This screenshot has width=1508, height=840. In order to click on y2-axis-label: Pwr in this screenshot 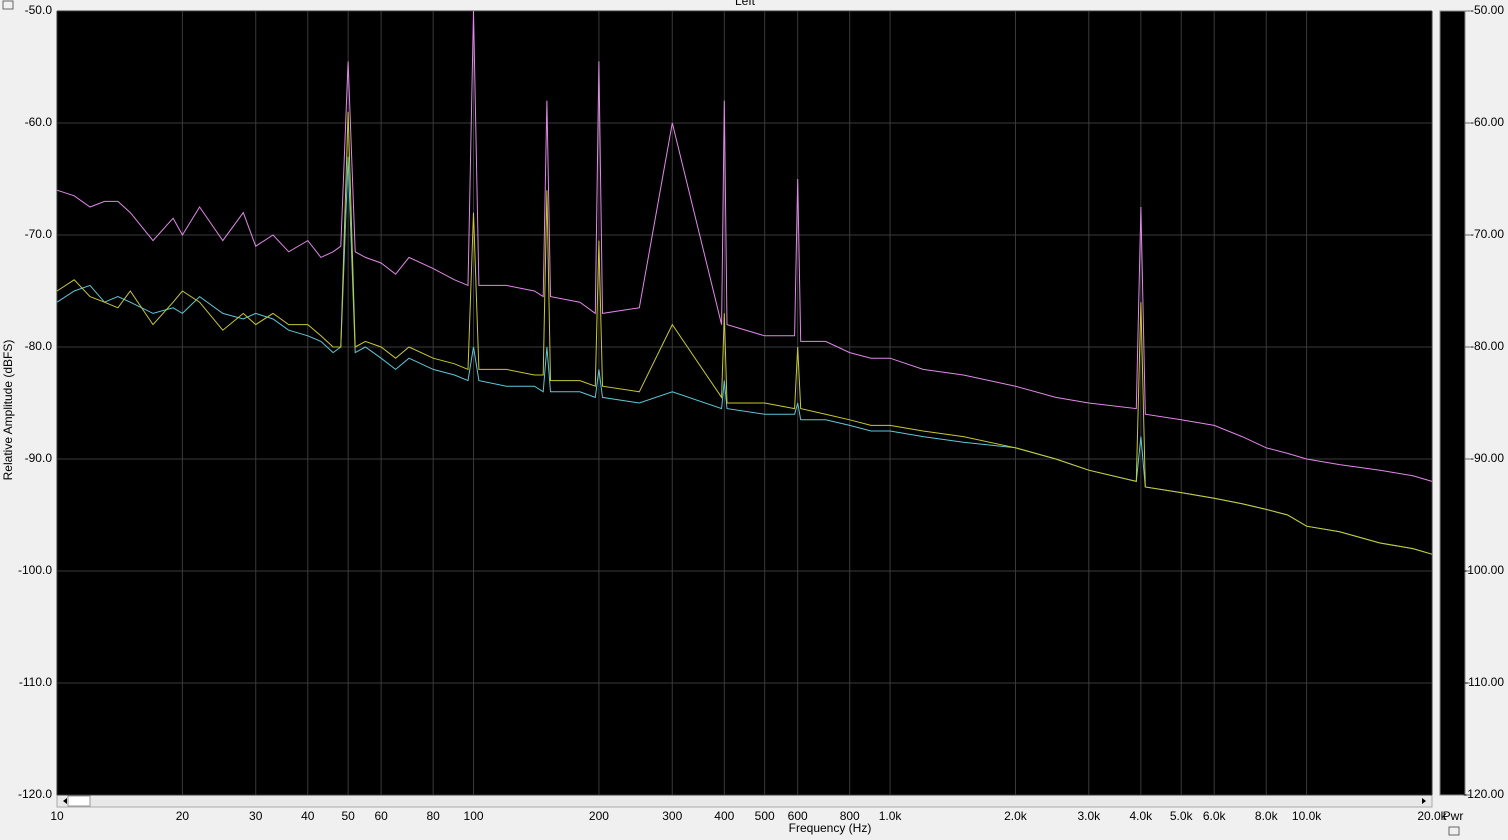, I will do `click(1453, 816)`.